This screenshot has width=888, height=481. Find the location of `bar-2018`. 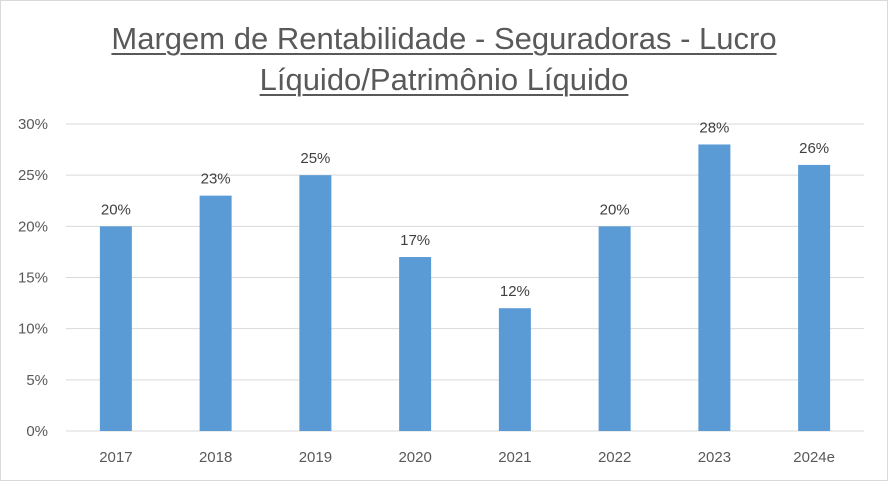

bar-2018 is located at coordinates (215, 313).